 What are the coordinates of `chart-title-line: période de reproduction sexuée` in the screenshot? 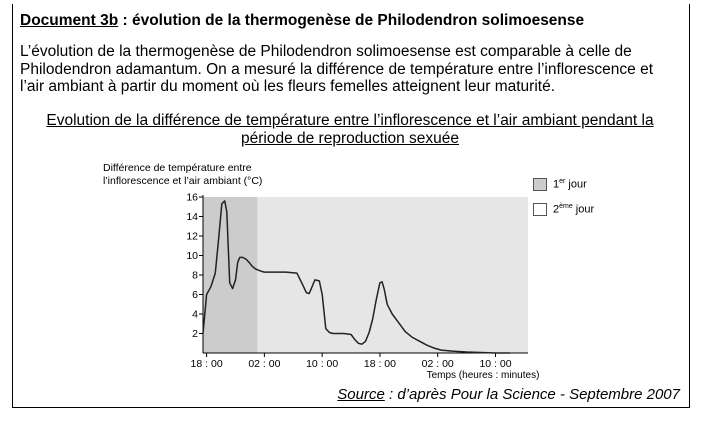 It's located at (349, 138).